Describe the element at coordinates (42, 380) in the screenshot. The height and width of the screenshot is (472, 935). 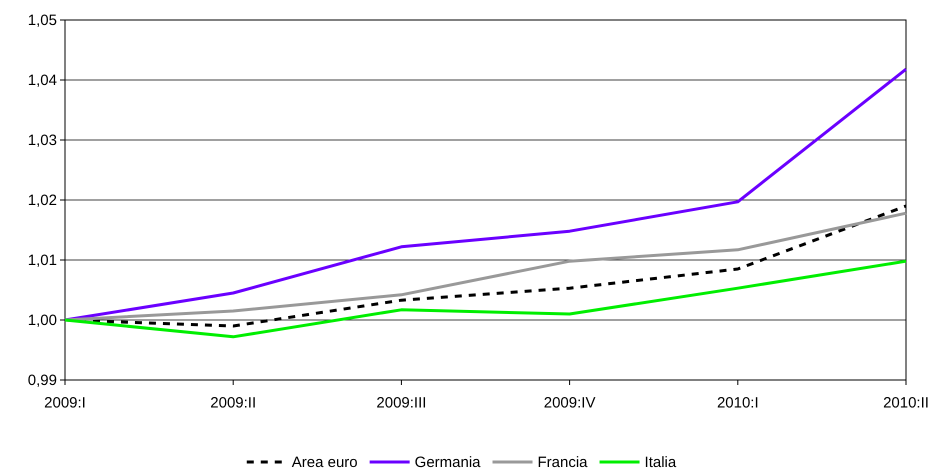
I see `y-tick-label: 0,99` at that location.